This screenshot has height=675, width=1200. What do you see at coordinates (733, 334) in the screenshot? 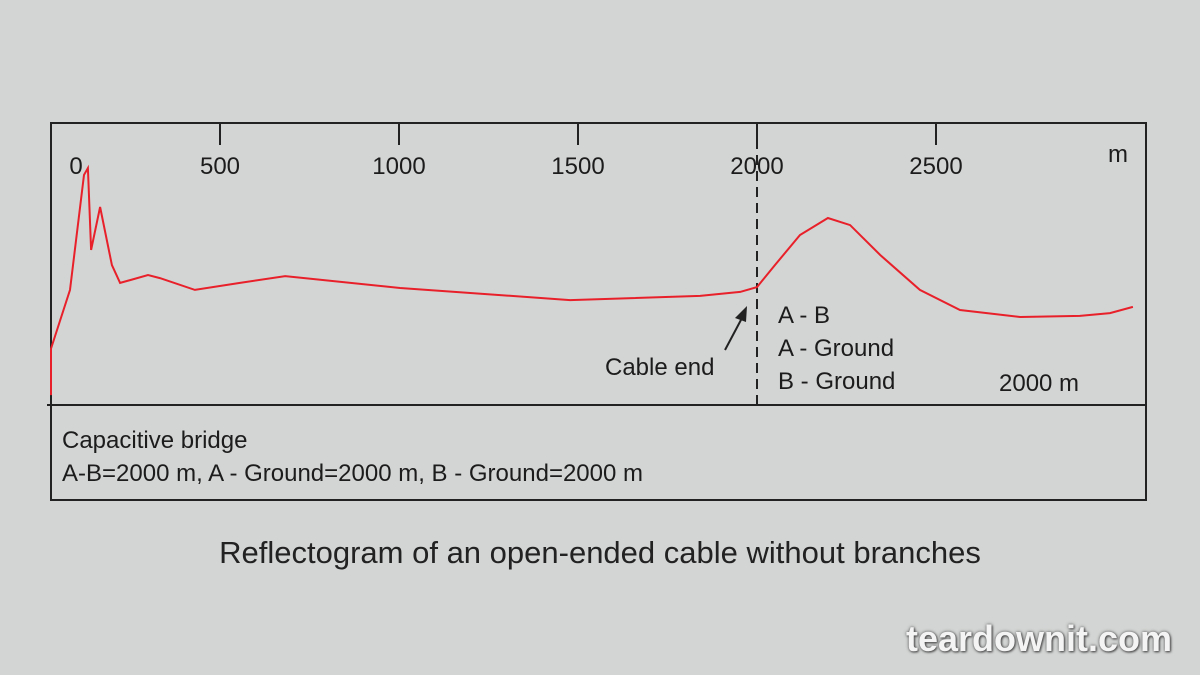
I see `cable-end-arrow` at bounding box center [733, 334].